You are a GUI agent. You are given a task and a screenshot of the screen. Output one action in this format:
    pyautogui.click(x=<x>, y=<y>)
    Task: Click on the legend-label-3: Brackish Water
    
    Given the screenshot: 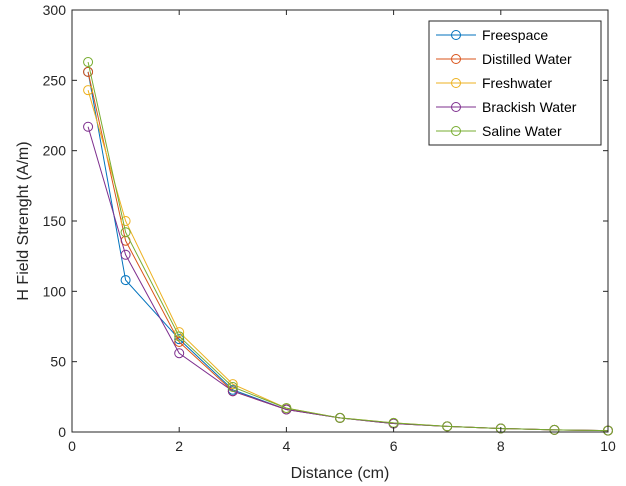 What is the action you would take?
    pyautogui.click(x=529, y=107)
    